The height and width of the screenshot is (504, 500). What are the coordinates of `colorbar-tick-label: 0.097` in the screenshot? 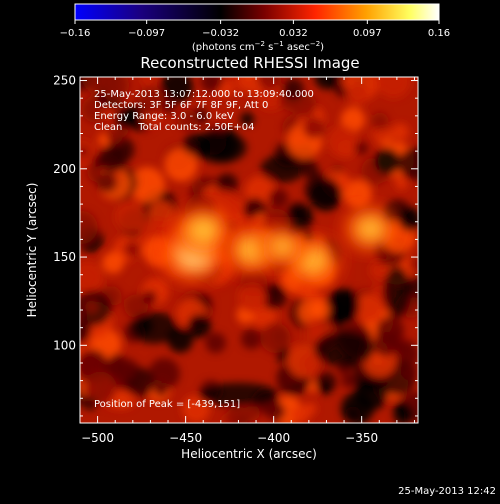 It's located at (367, 33).